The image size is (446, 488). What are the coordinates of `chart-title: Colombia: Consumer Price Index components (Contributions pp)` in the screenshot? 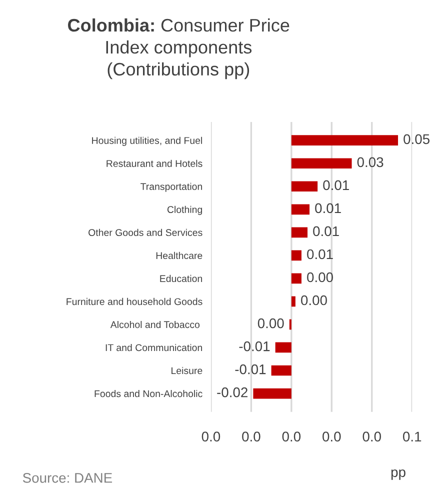 It's located at (179, 49).